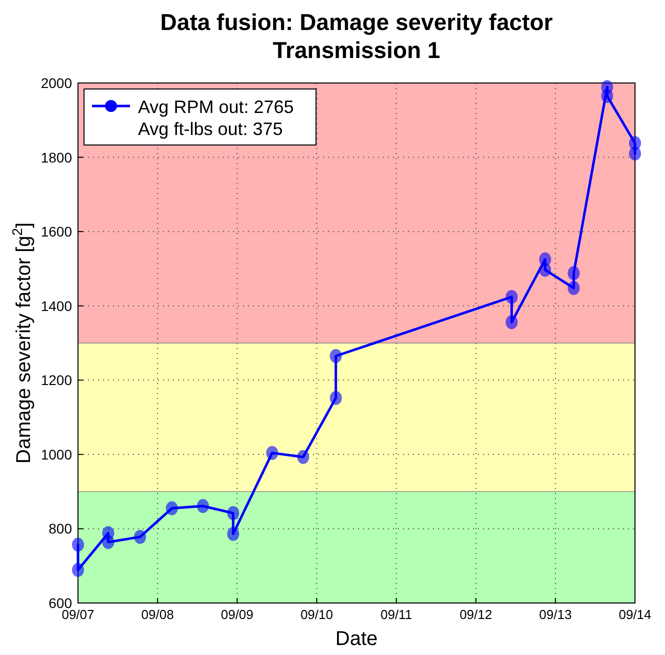  I want to click on y-tick-label: 1600, so click(56, 232).